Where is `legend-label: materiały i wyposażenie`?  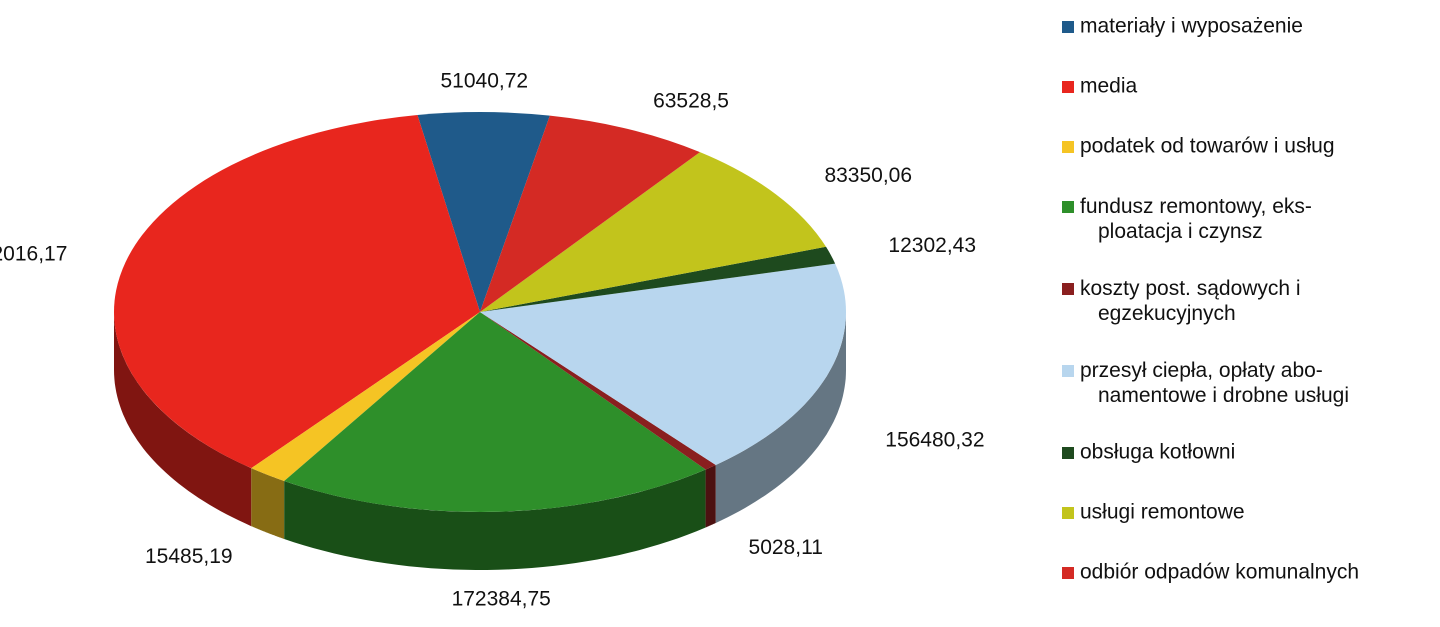
legend-label: materiały i wyposażenie is located at coordinates (1191, 26).